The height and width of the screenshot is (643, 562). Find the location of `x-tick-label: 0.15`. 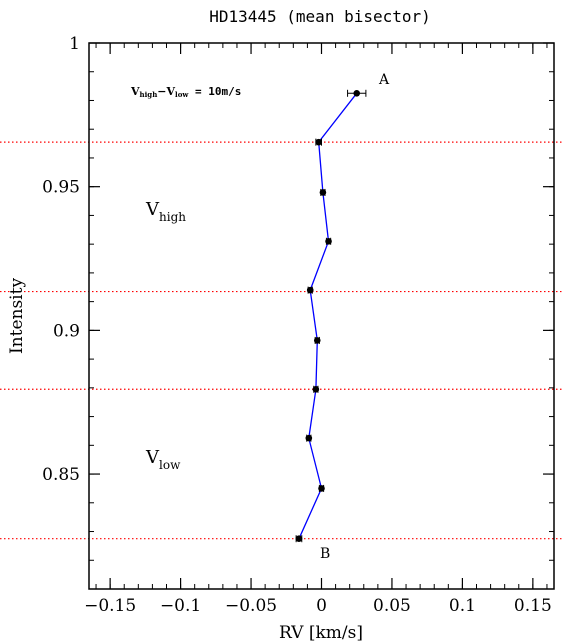

x-tick-label: 0.15 is located at coordinates (533, 606).